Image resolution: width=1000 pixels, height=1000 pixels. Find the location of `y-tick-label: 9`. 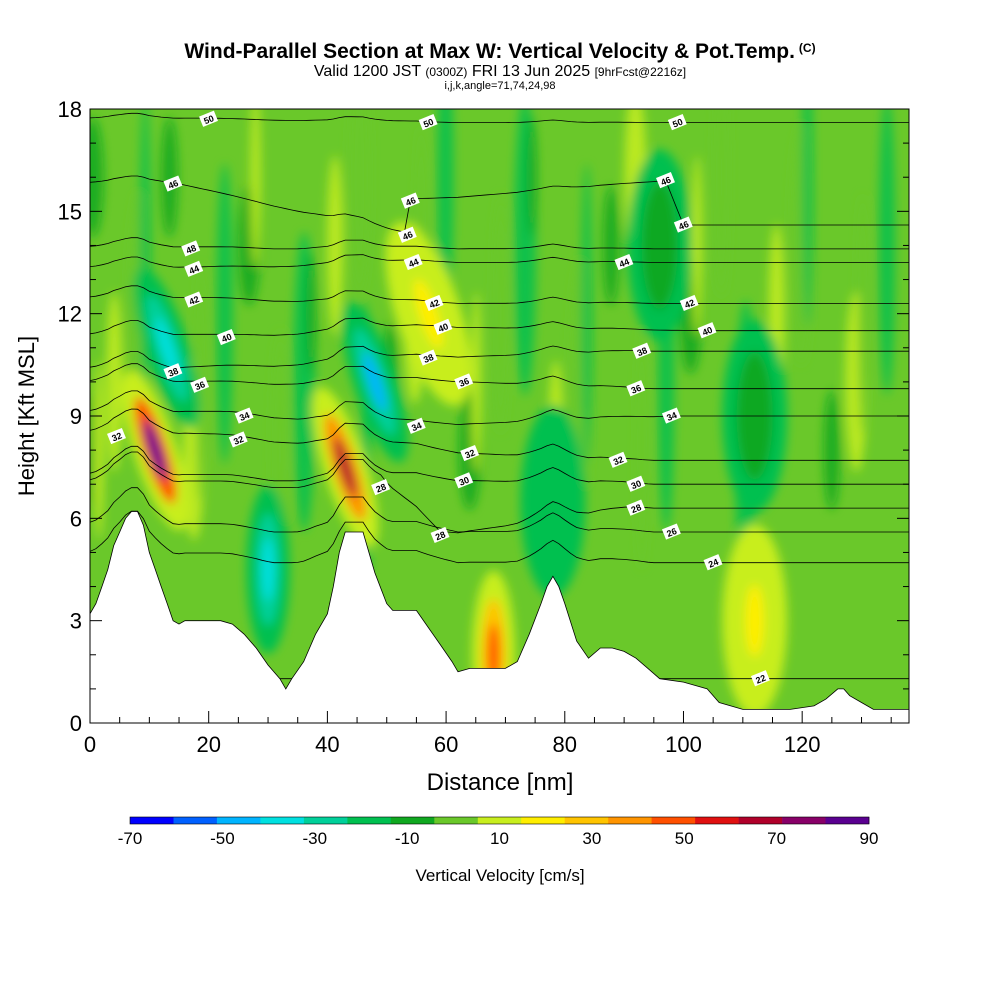

y-tick-label: 9 is located at coordinates (76, 416).